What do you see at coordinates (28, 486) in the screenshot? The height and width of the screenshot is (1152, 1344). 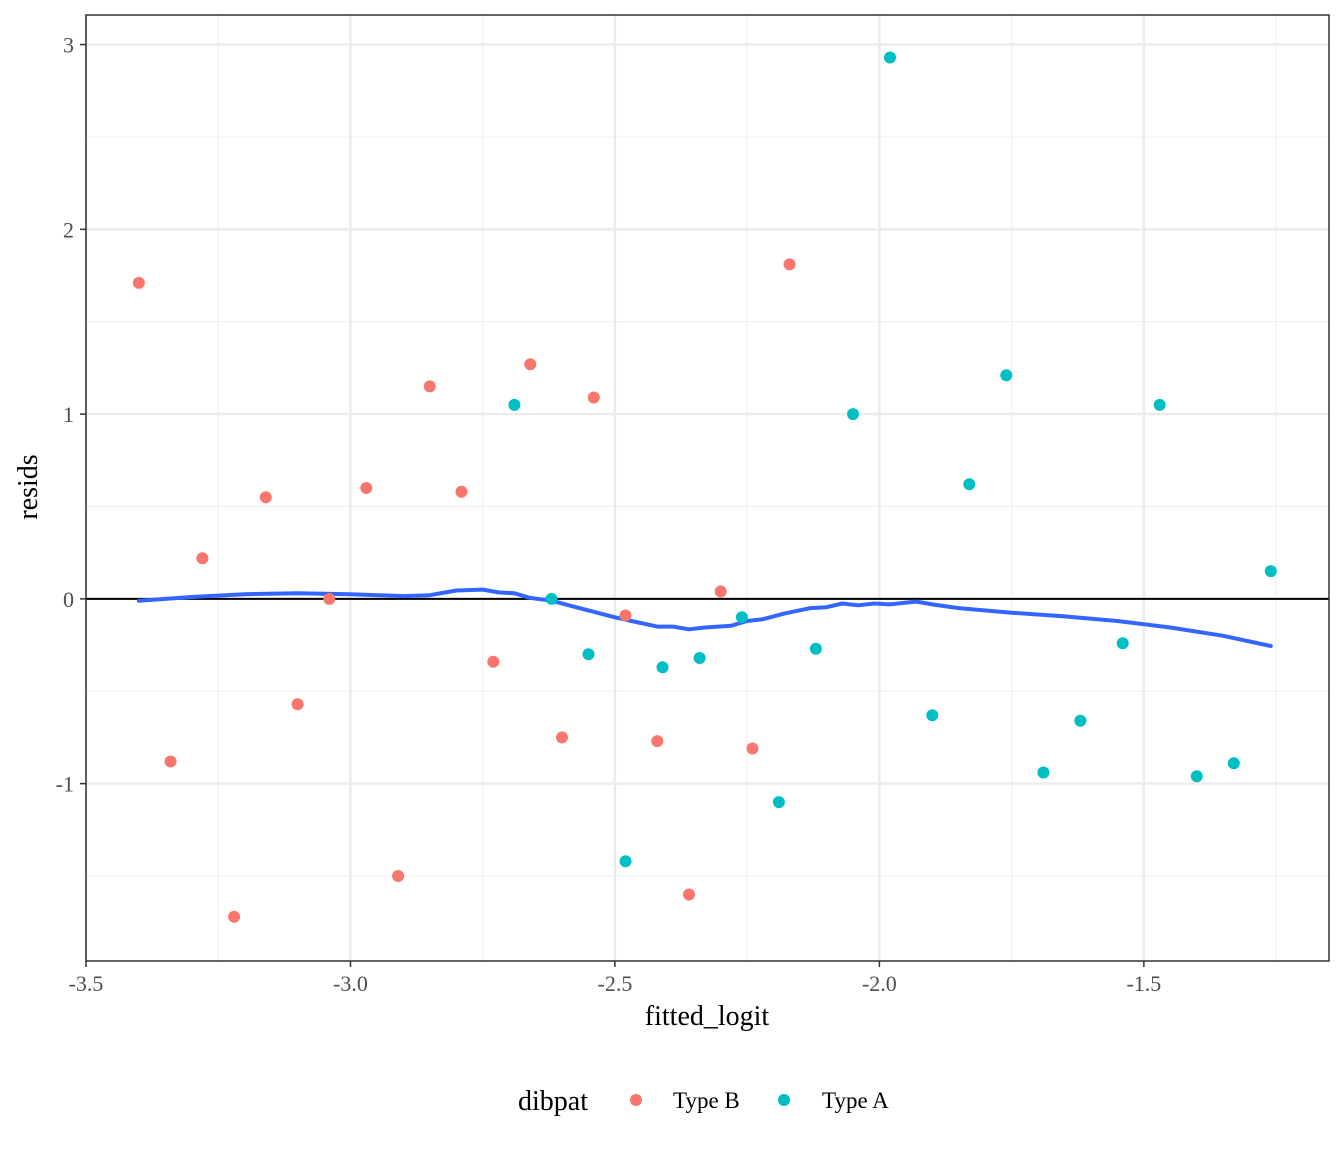 I see `y-axis-title: resids` at bounding box center [28, 486].